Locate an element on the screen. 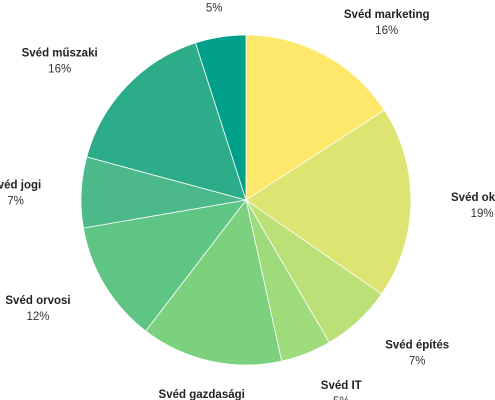 The width and height of the screenshot is (495, 400). slice-value-sved-jogi: 7% is located at coordinates (15, 201).